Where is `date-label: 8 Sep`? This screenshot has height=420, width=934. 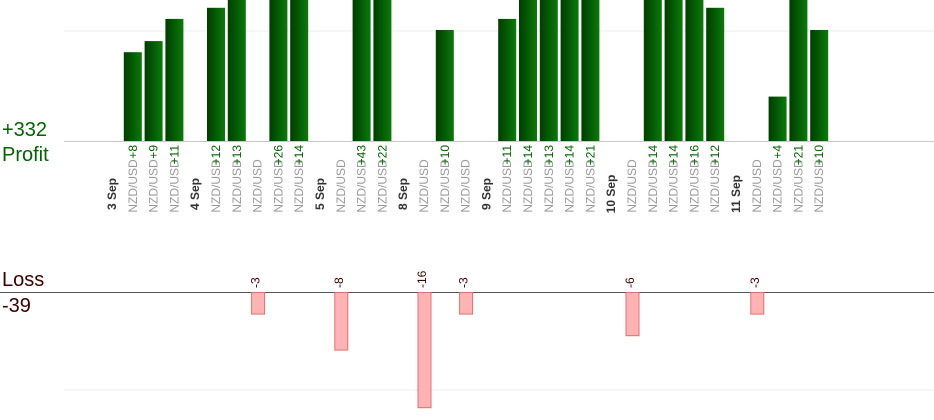
date-label: 8 Sep is located at coordinates (403, 194).